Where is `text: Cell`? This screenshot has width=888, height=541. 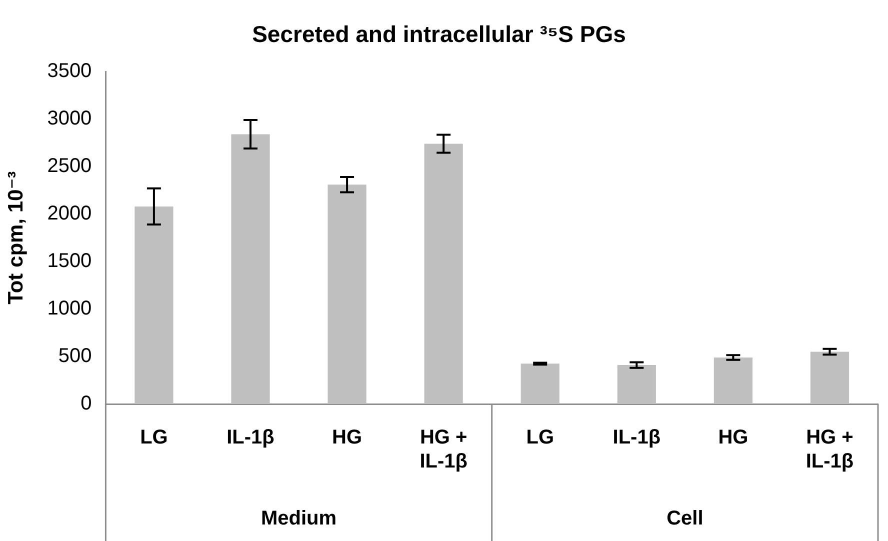 text: Cell is located at coordinates (685, 519).